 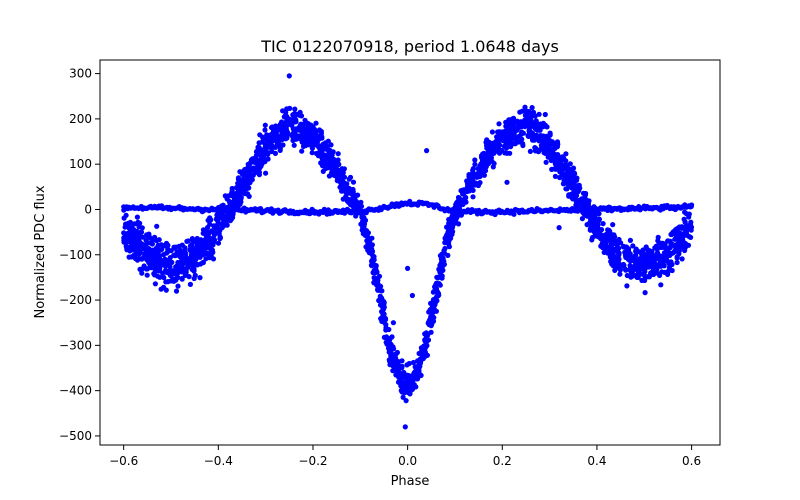 I want to click on y-tick-label: 300, so click(x=80, y=74).